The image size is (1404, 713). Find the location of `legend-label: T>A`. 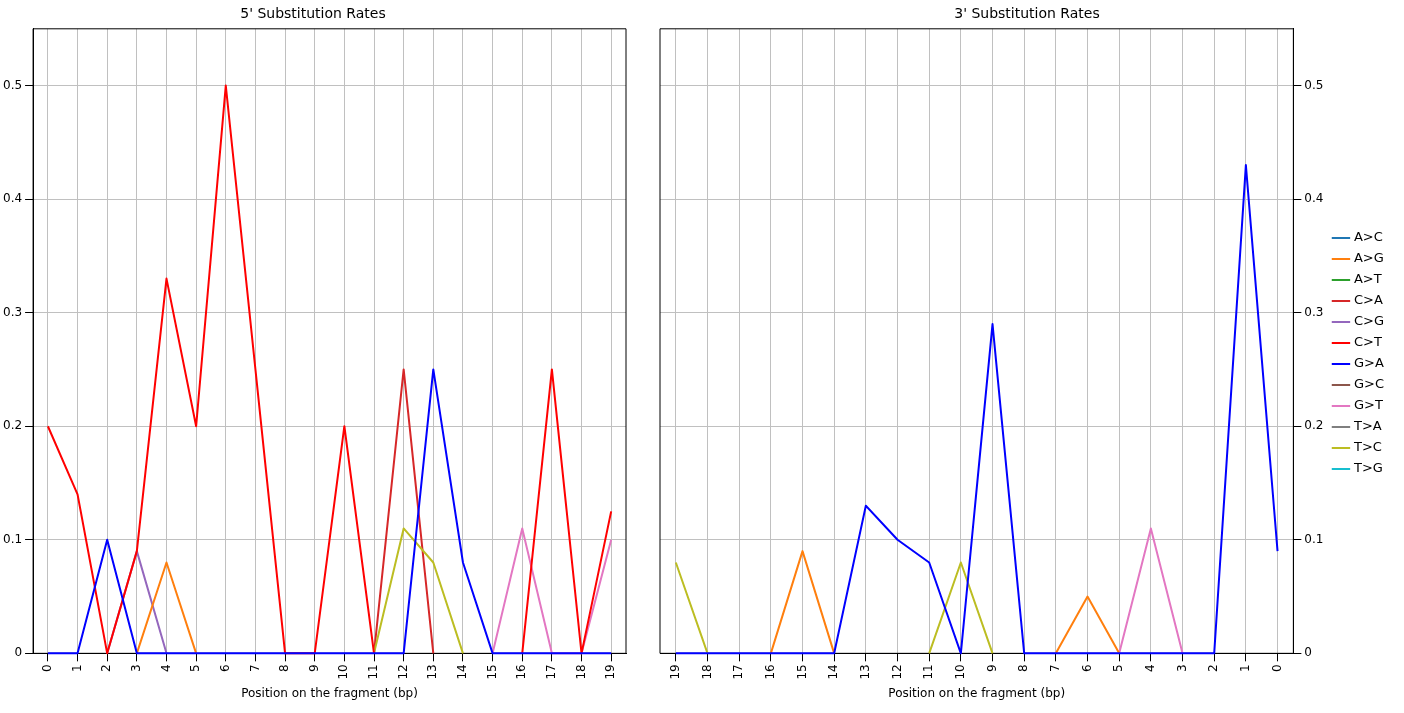

legend-label: T>A is located at coordinates (1367, 426).